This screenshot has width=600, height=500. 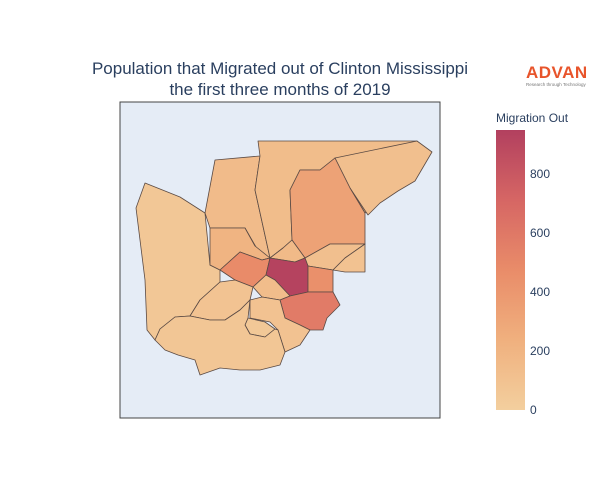 I want to click on colorbar-title: Migration Out, so click(x=532, y=118).